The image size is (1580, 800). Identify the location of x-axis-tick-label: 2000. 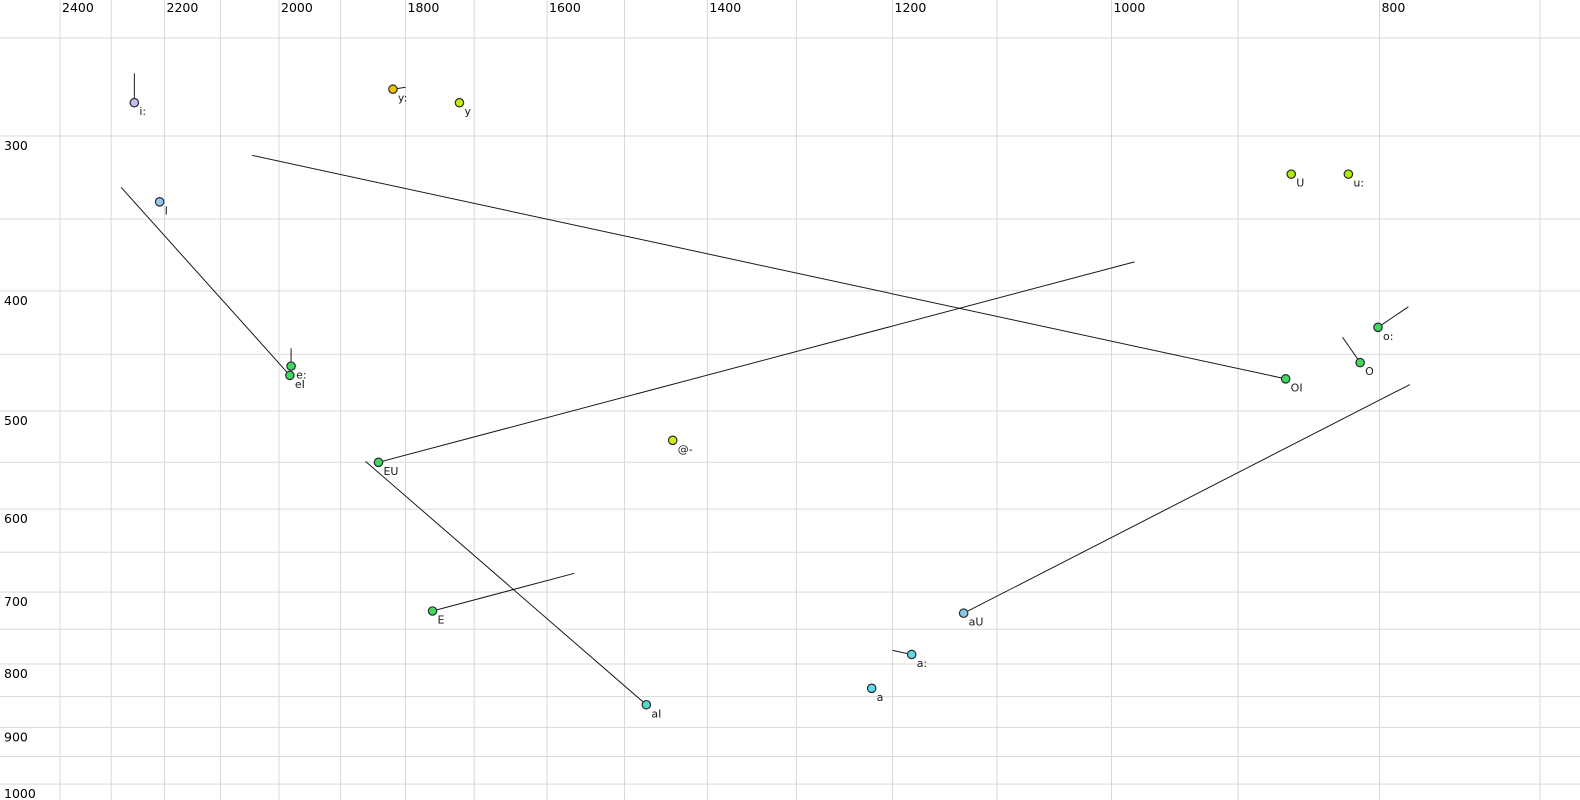
(297, 7).